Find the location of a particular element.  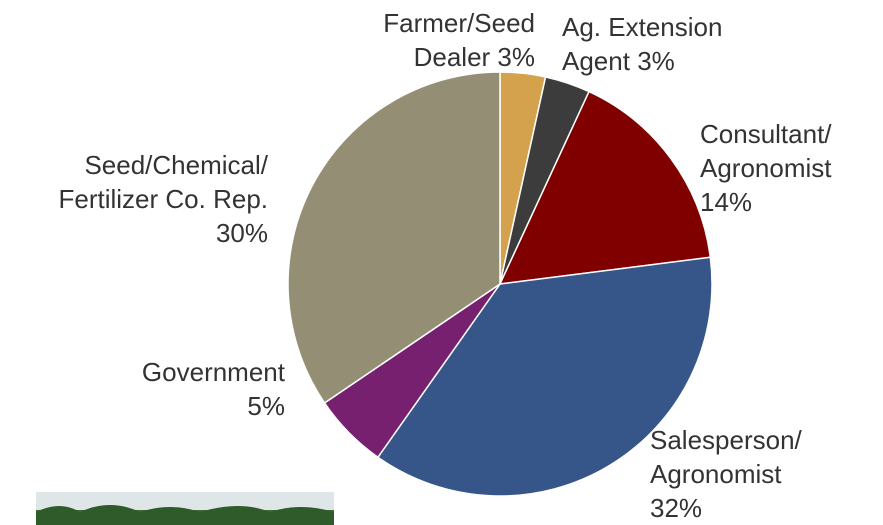

value-label: 14% is located at coordinates (726, 202).